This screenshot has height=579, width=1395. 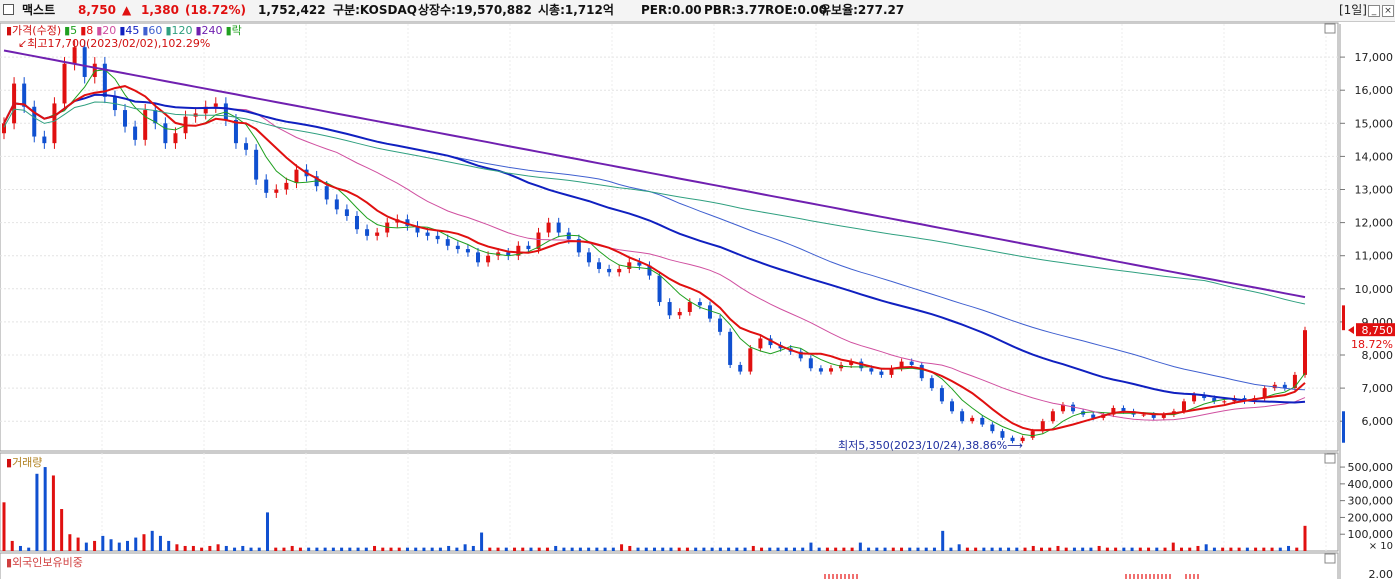 What do you see at coordinates (1343, 318) in the screenshot?
I see `price-range-bar` at bounding box center [1343, 318].